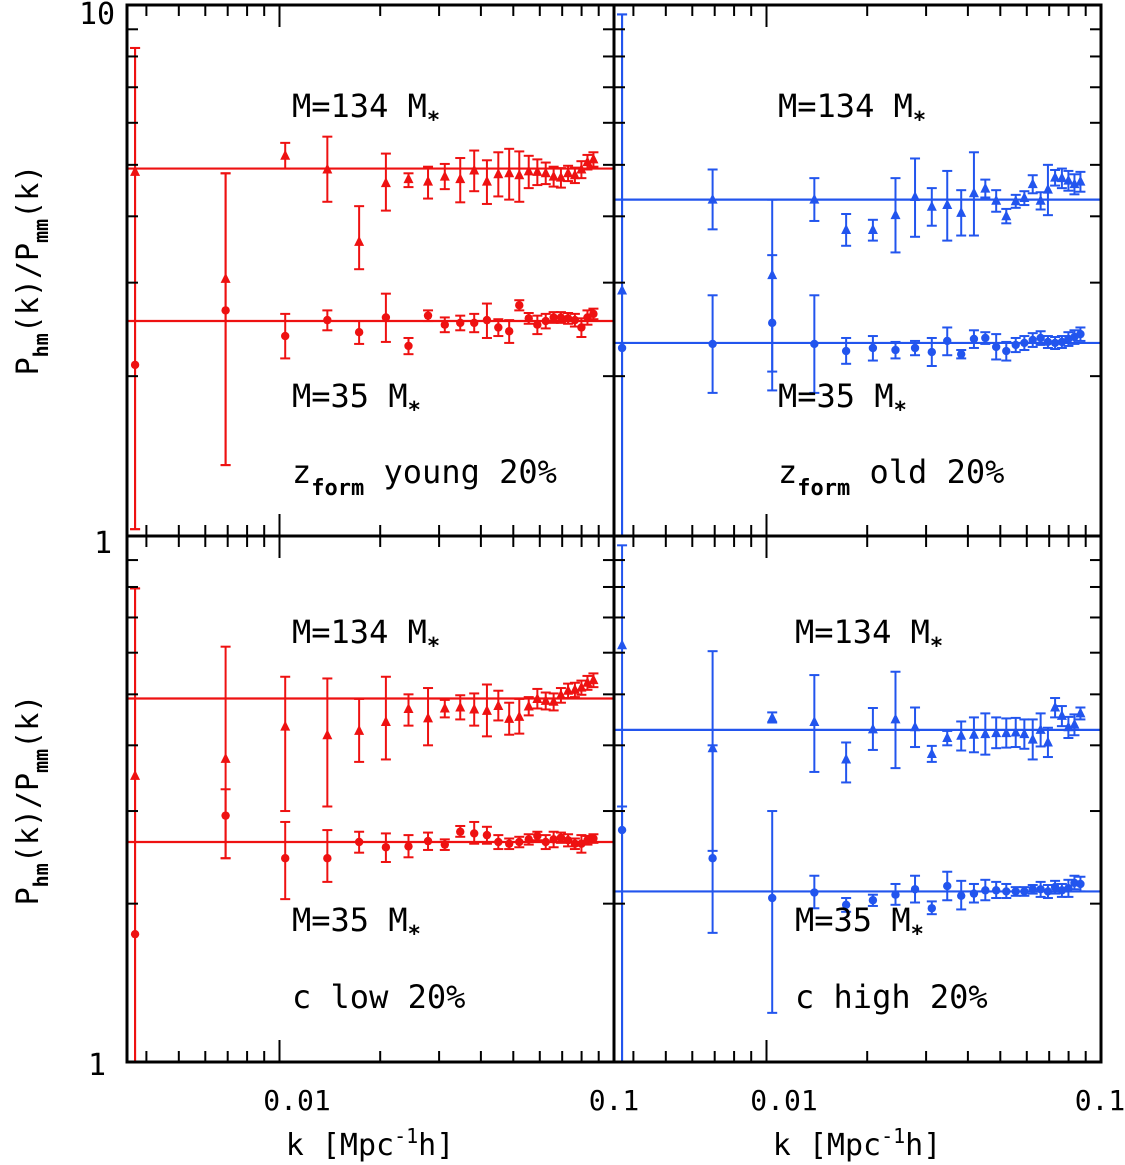 Image resolution: width=1125 pixels, height=1165 pixels. What do you see at coordinates (103, 543) in the screenshot?
I see `ytick-label-1-upper: 1` at bounding box center [103, 543].